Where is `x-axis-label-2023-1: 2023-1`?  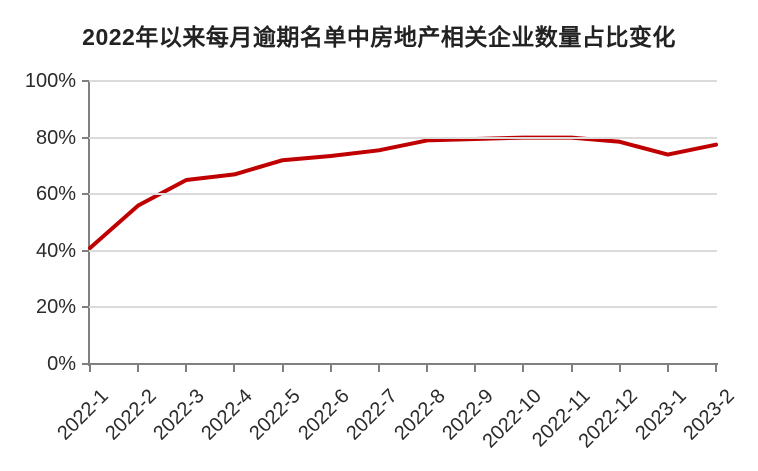 x-axis-label-2023-1: 2023-1 is located at coordinates (660, 415).